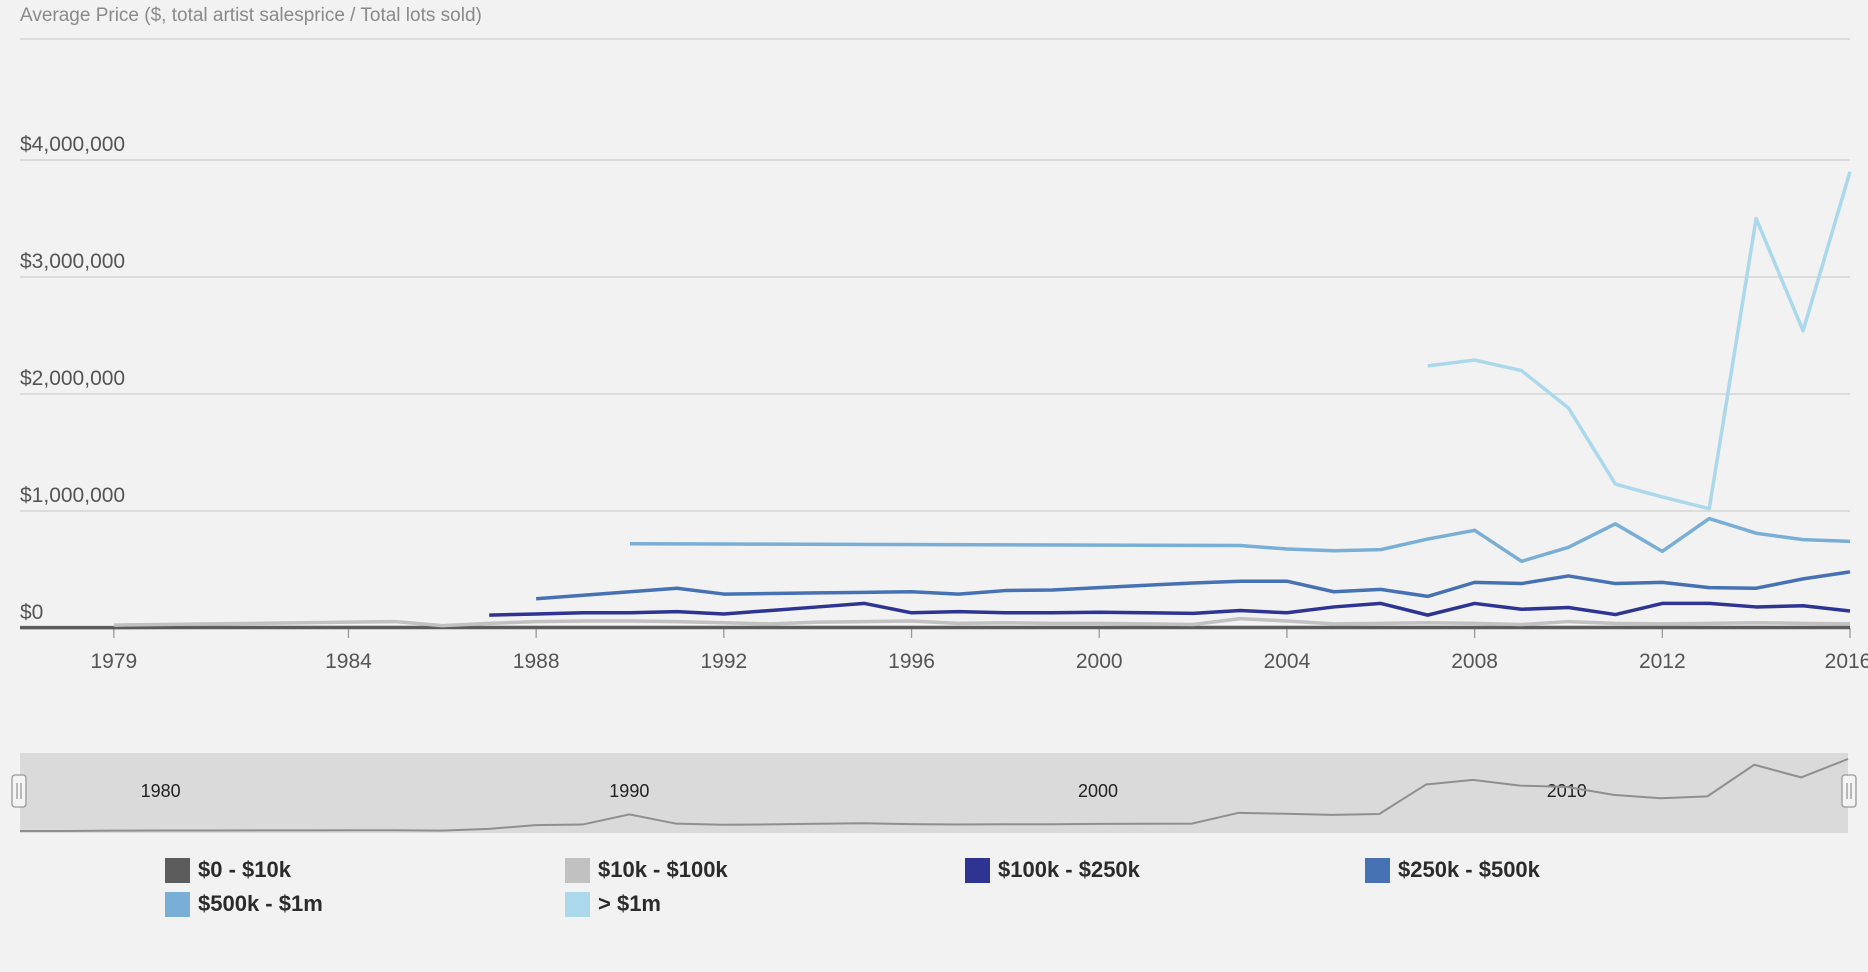 This screenshot has height=972, width=1868. Describe the element at coordinates (1098, 791) in the screenshot. I see `navigator-label: 2000` at that location.